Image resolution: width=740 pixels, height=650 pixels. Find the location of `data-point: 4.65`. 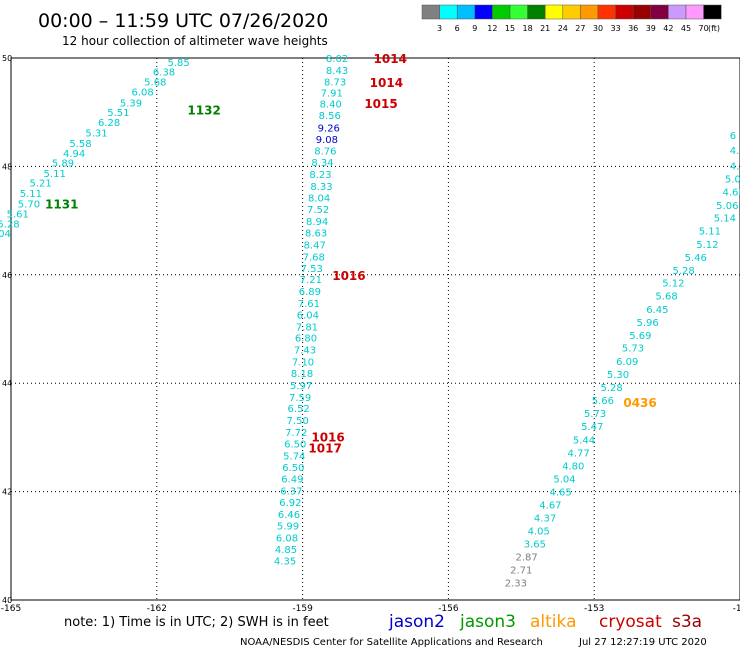

data-point: 4.65 is located at coordinates (560, 493).